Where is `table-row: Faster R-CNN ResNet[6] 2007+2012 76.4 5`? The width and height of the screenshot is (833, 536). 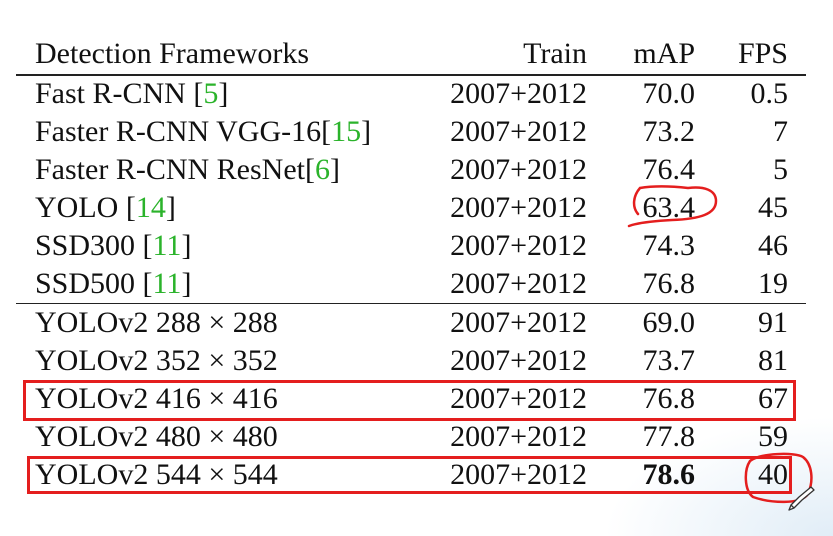
table-row: Faster R-CNN ResNet[6] 2007+2012 76.4 5 is located at coordinates (416, 170).